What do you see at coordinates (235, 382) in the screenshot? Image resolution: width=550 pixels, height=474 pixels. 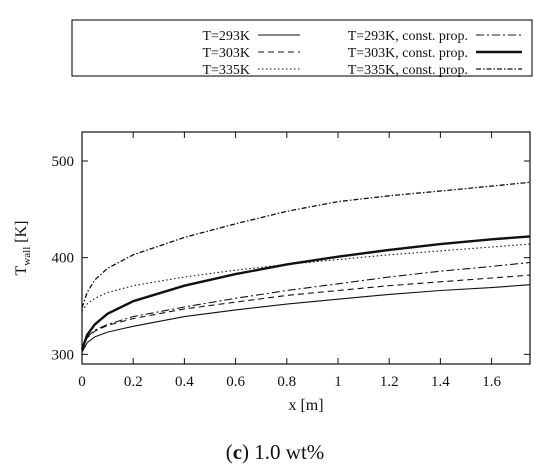 I see `x-tick-label: 0.6` at bounding box center [235, 382].